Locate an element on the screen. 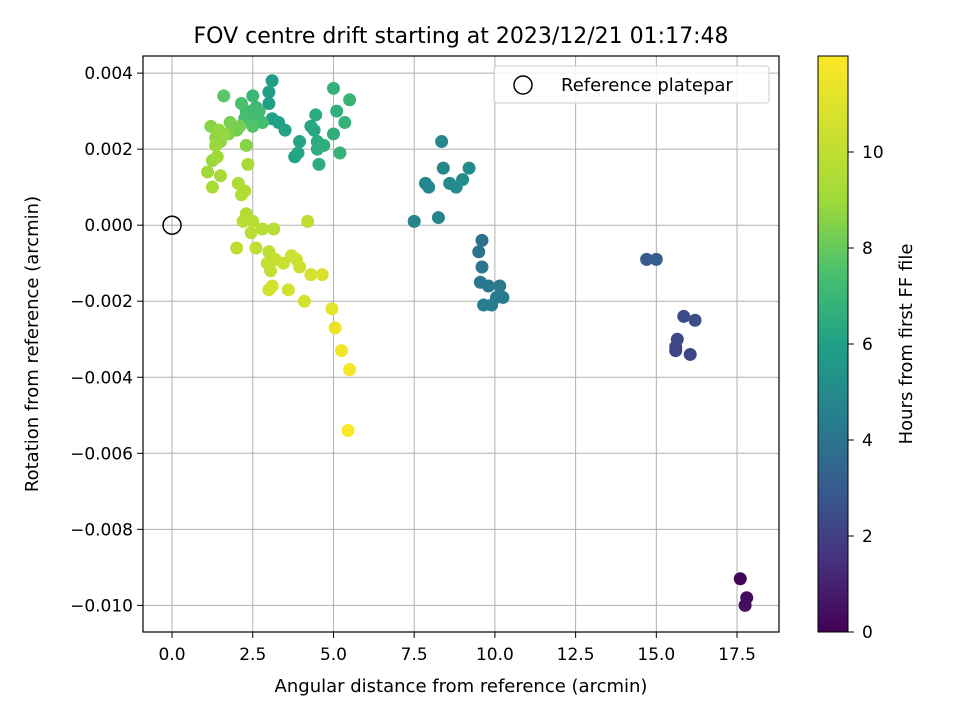 This screenshot has width=960, height=724. x-tick-label: 0.0 is located at coordinates (172, 655).